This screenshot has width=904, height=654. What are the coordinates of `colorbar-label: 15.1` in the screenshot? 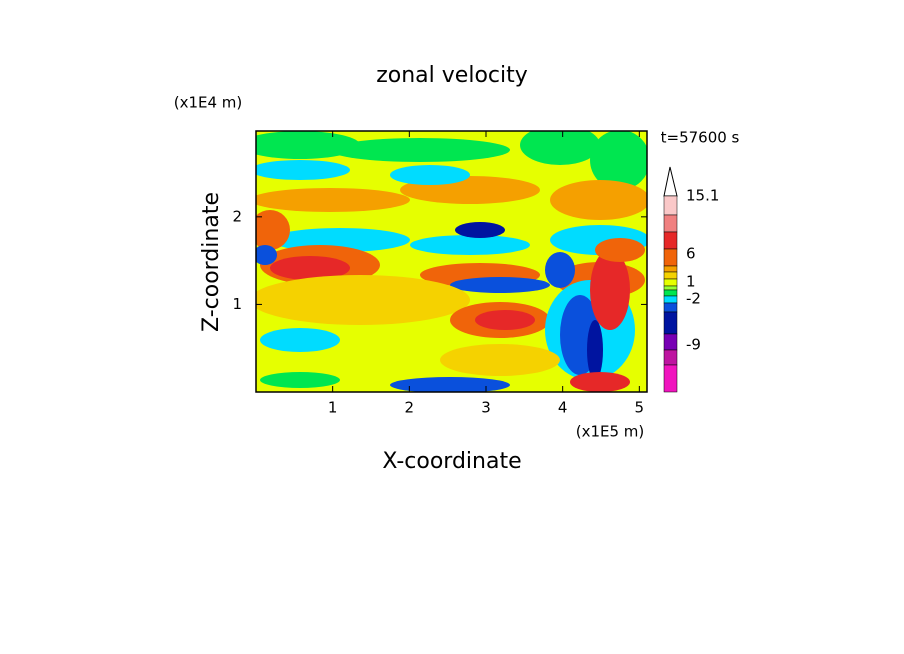 It's located at (702, 196).